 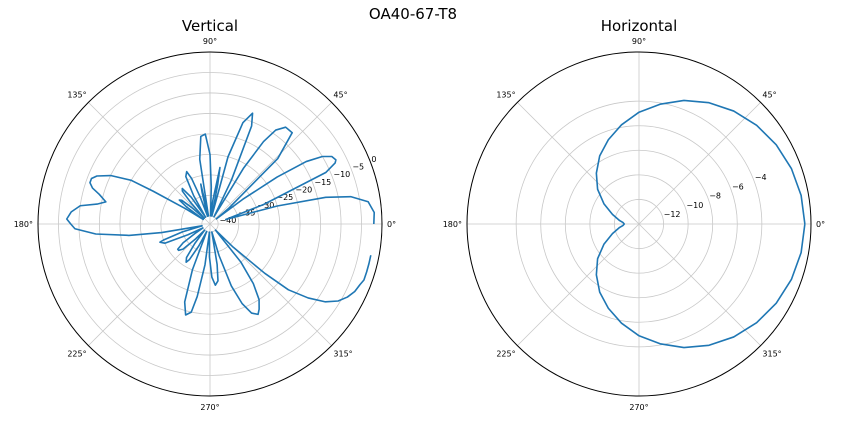 What do you see at coordinates (505, 95) in the screenshot?
I see `horizontal-angle-label-135: 135°` at bounding box center [505, 95].